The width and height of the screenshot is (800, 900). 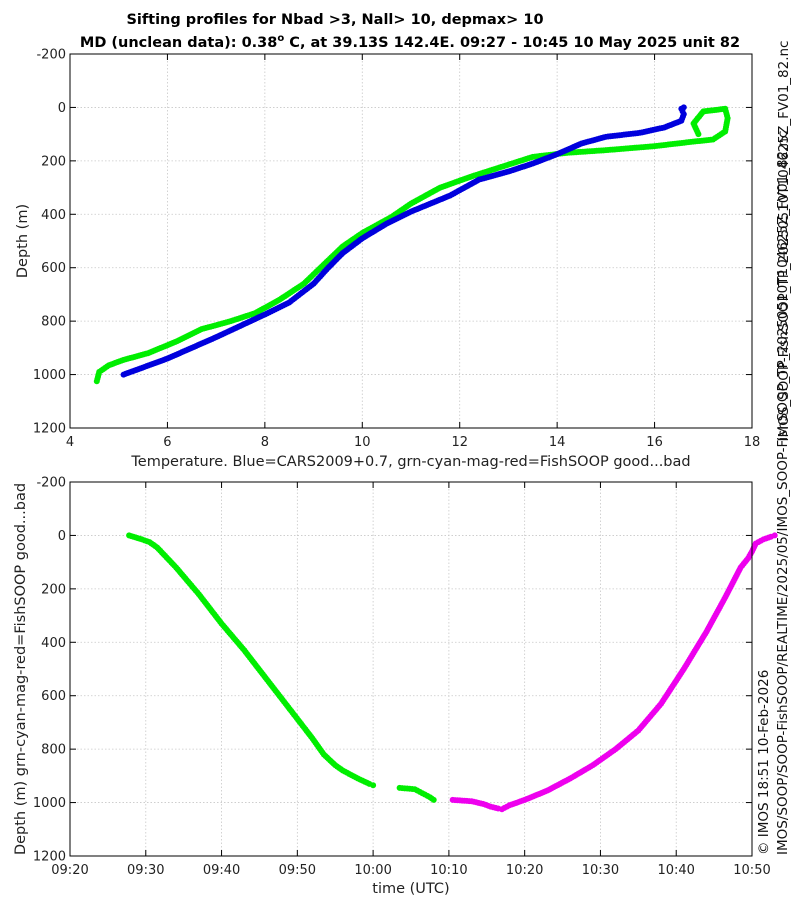 I want to click on x-tick-label: 10, so click(x=362, y=442).